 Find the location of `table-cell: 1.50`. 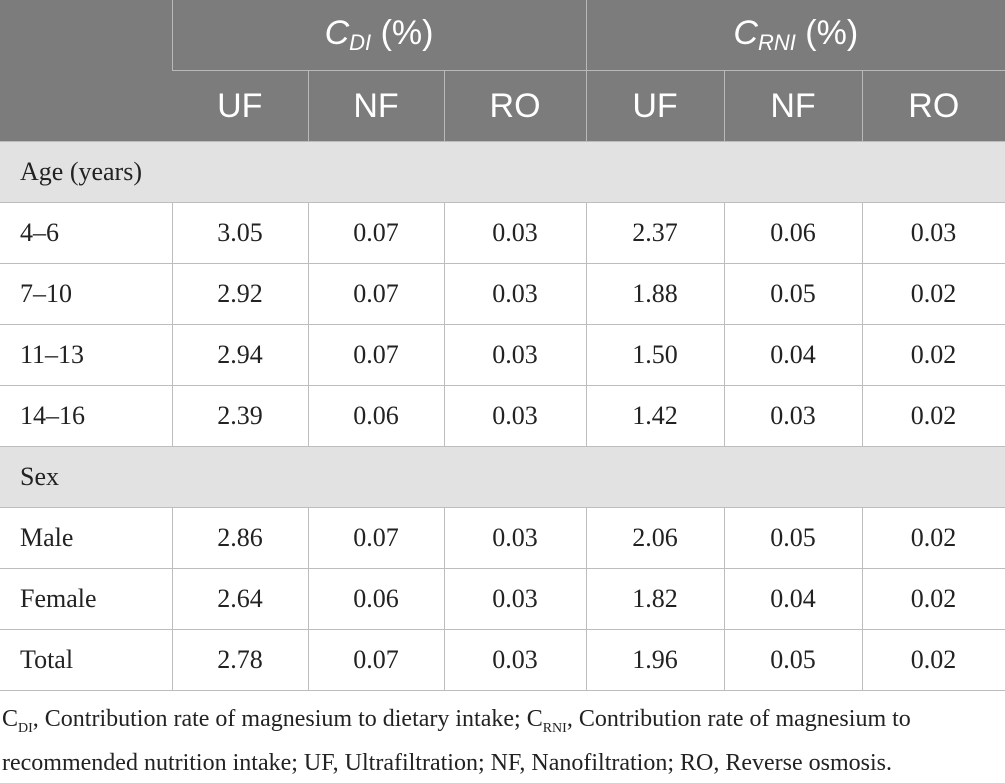

table-cell: 1.50 is located at coordinates (655, 355).